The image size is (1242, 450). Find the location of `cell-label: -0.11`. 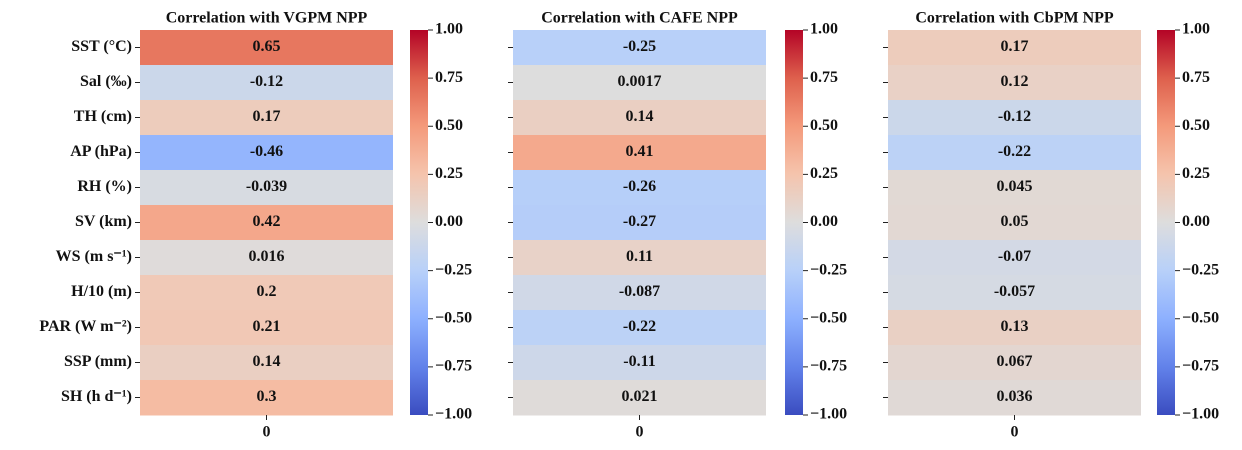

cell-label: -0.11 is located at coordinates (639, 361).